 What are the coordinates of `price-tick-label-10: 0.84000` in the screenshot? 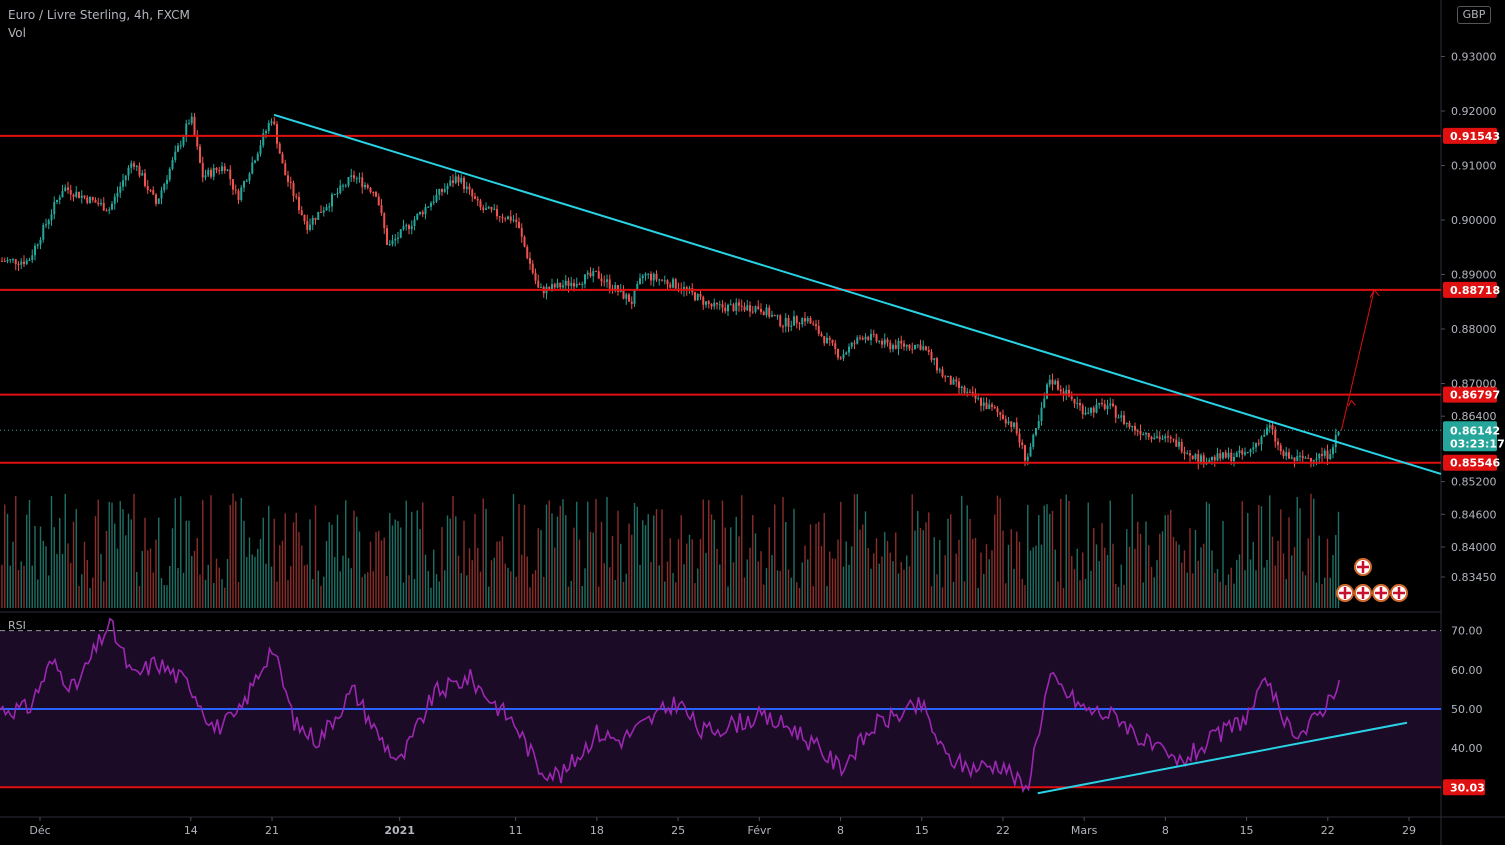 It's located at (1474, 547).